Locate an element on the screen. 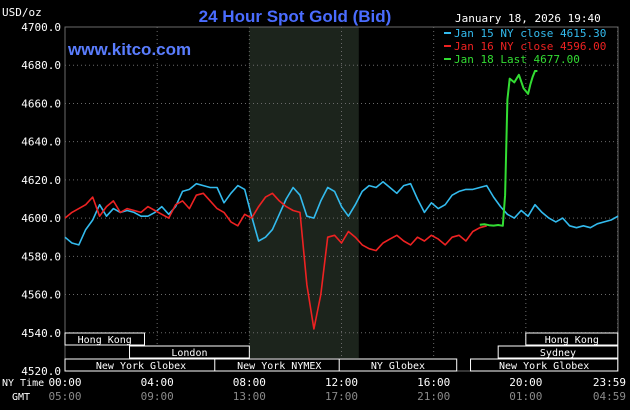 The height and width of the screenshot is (410, 630). unit-label: USD/oz is located at coordinates (22, 12).